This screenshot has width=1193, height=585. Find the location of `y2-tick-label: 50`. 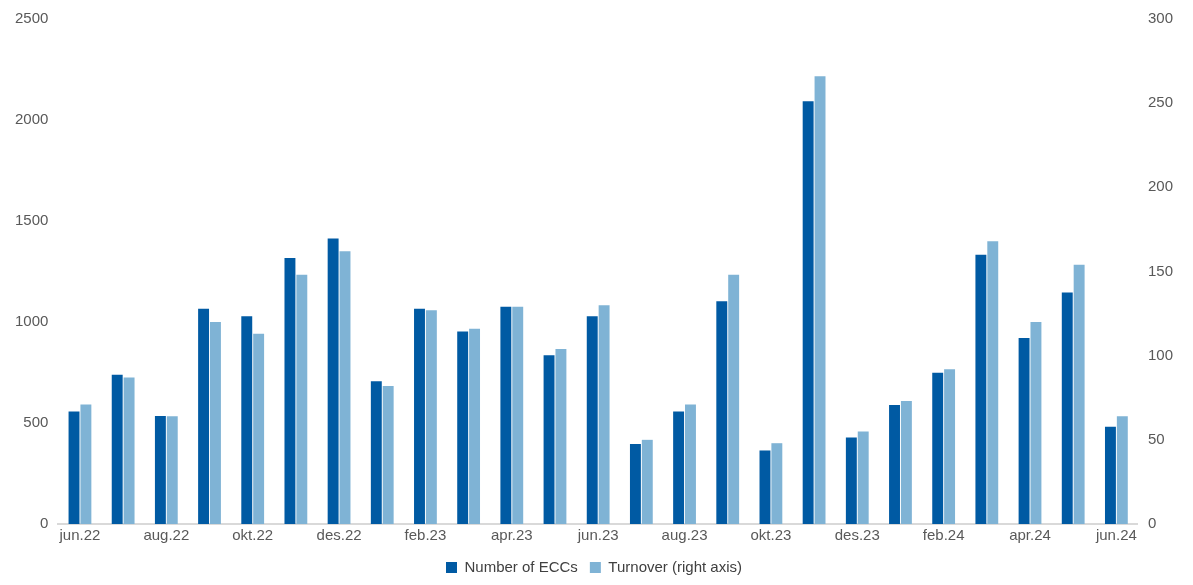

y2-tick-label: 50 is located at coordinates (1156, 438).